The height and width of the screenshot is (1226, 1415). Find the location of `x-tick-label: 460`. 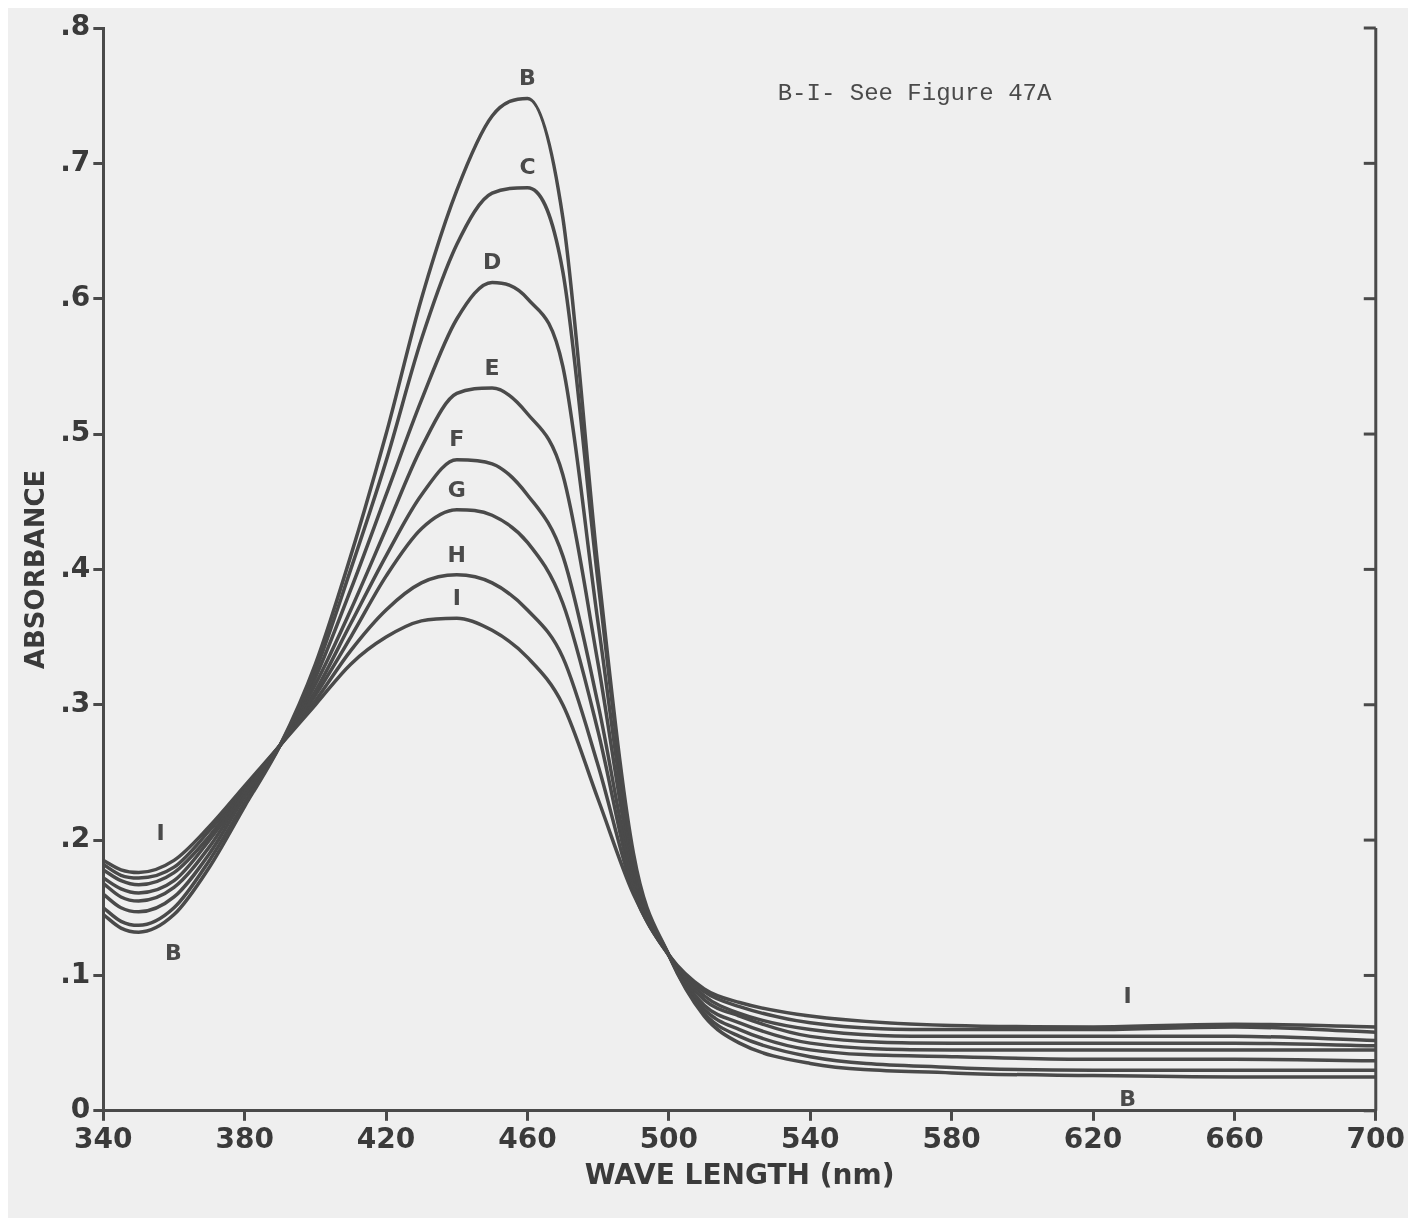

x-tick-label: 460 is located at coordinates (527, 1138).